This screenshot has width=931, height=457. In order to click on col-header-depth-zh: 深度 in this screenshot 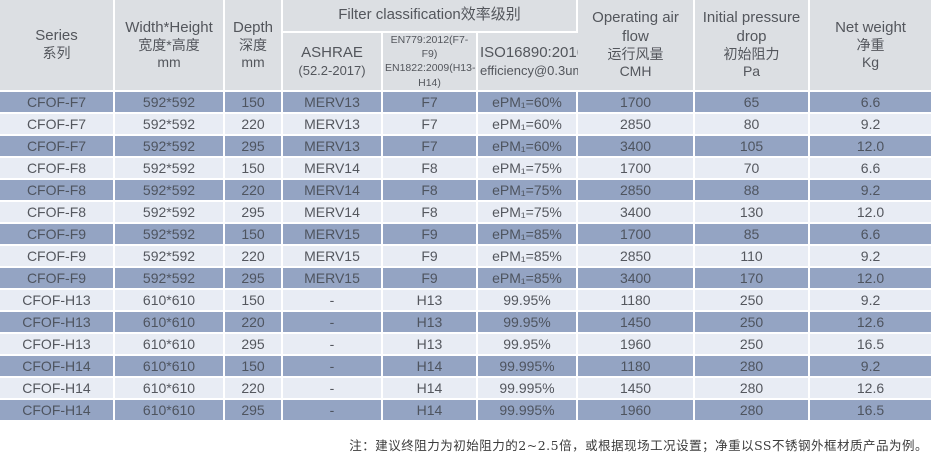, I will do `click(253, 44)`.